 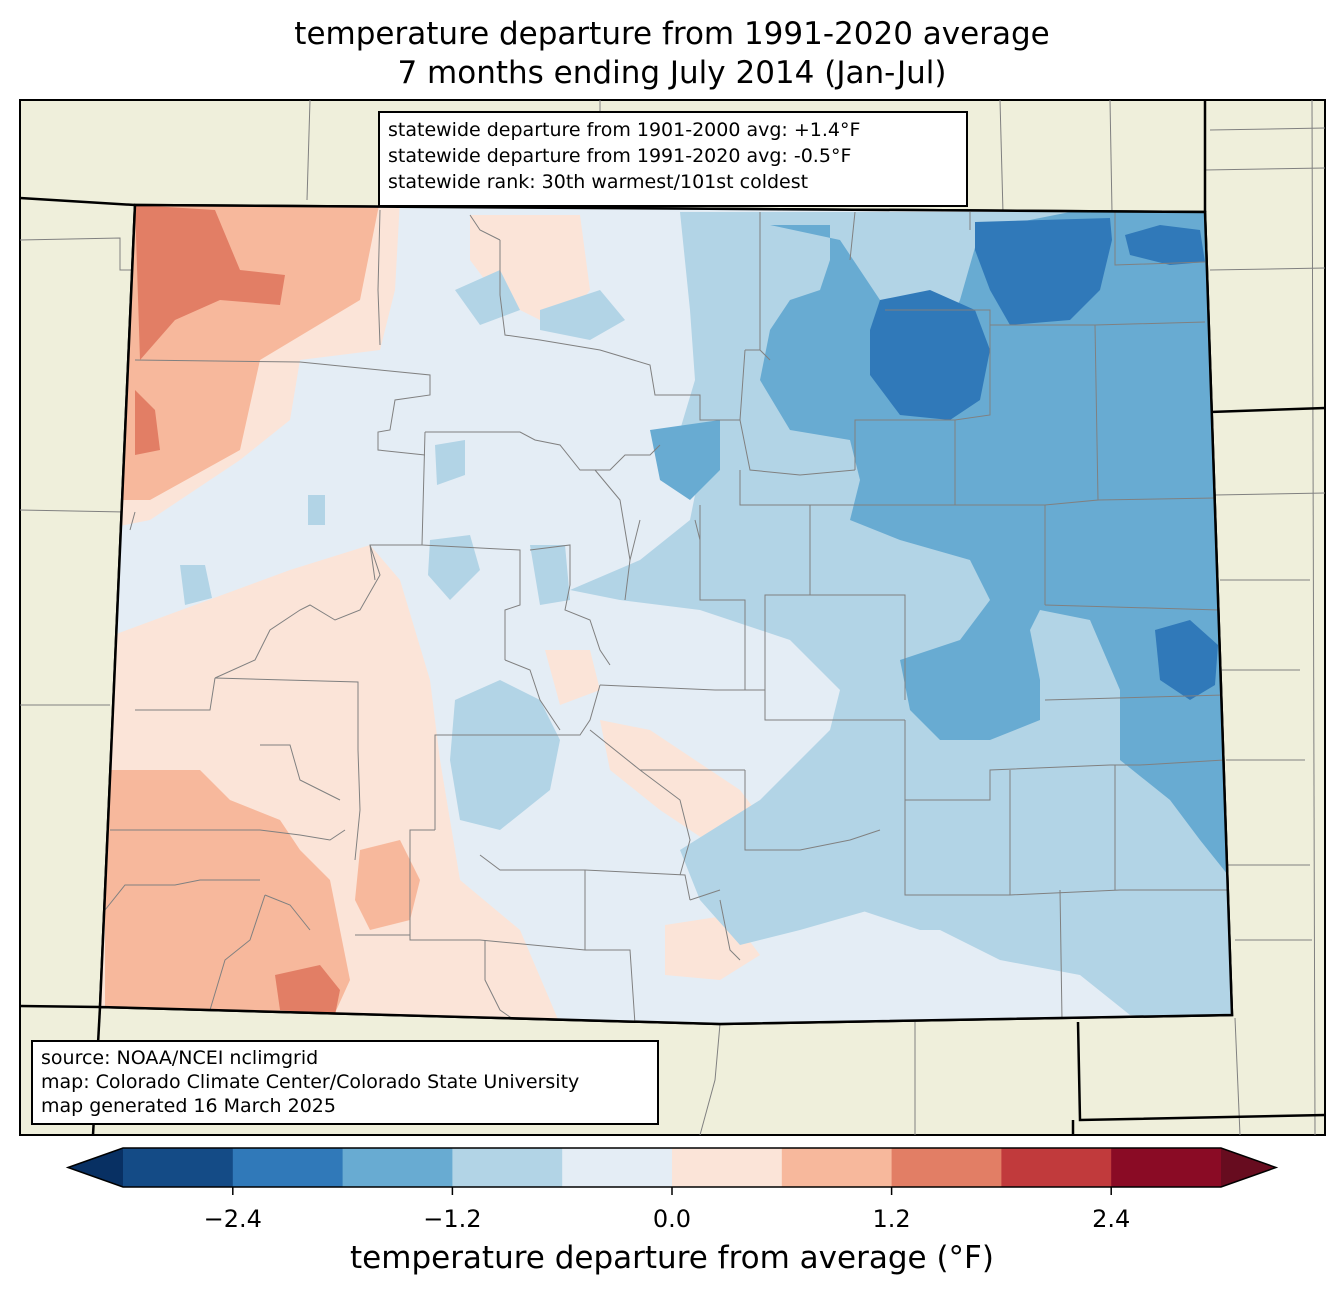 What do you see at coordinates (95, 1167) in the screenshot?
I see `colorbar-under-arrow` at bounding box center [95, 1167].